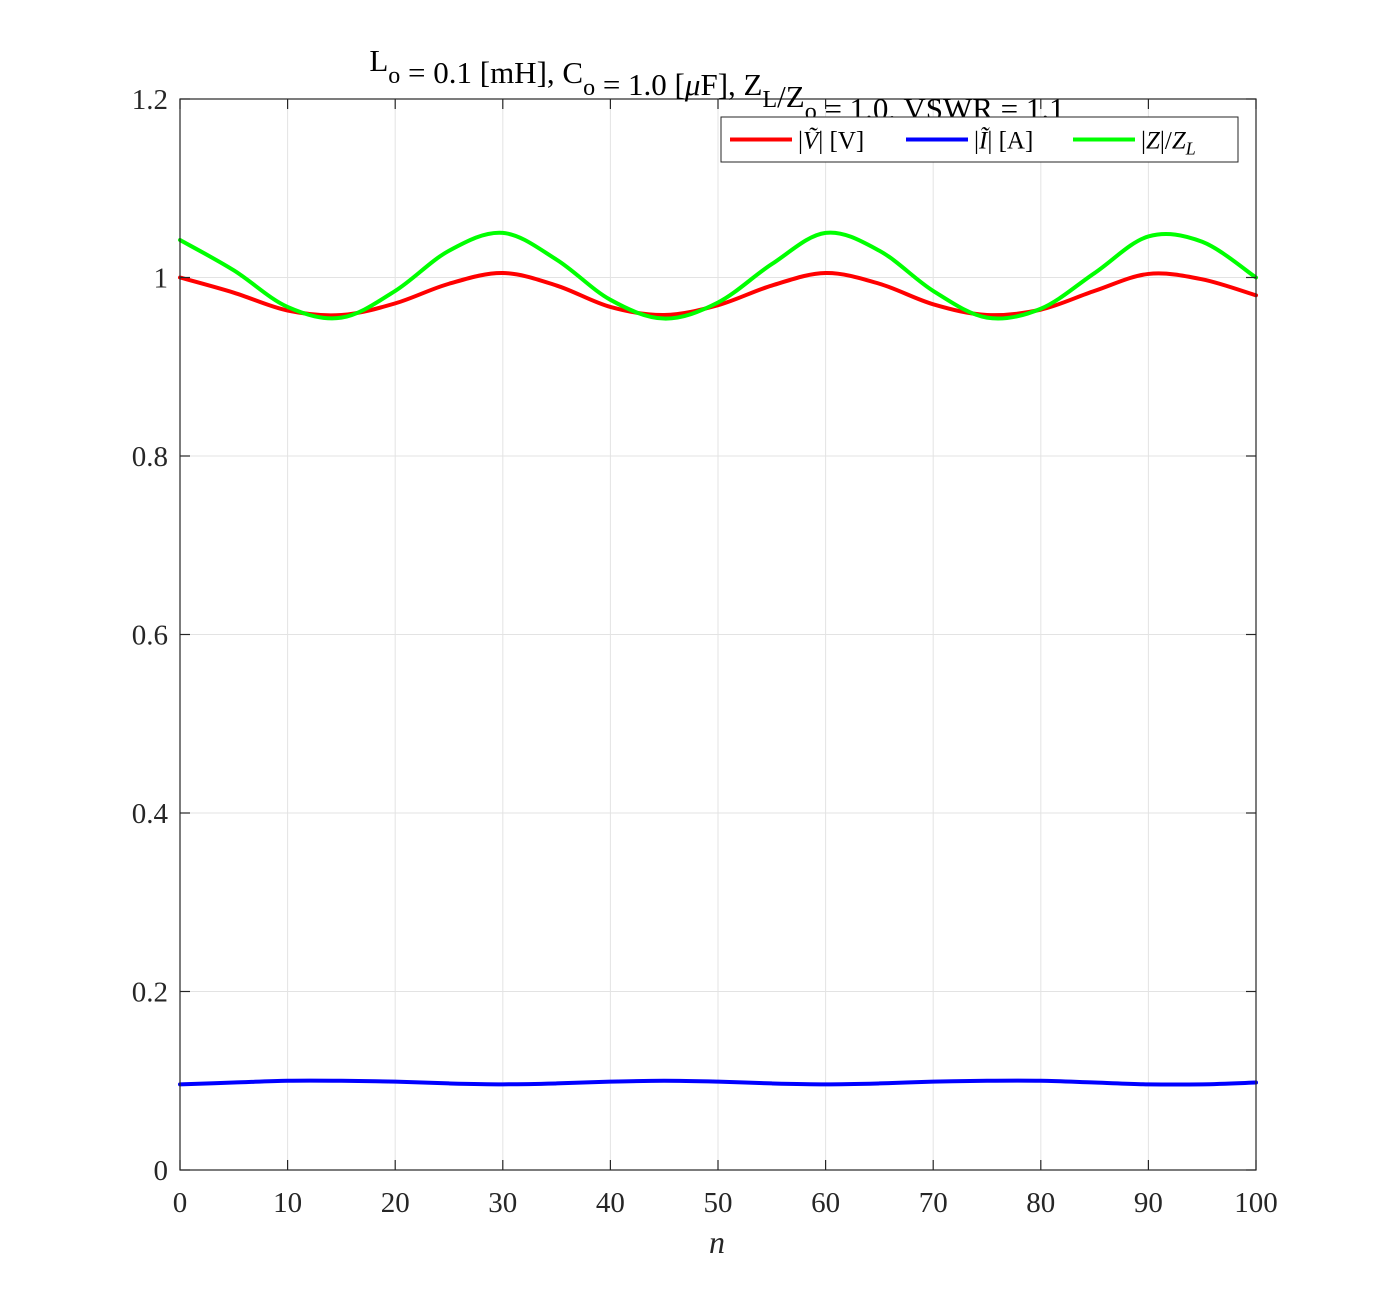 The height and width of the screenshot is (1315, 1388). Describe the element at coordinates (825, 1203) in the screenshot. I see `x-tick-label: 60` at that location.